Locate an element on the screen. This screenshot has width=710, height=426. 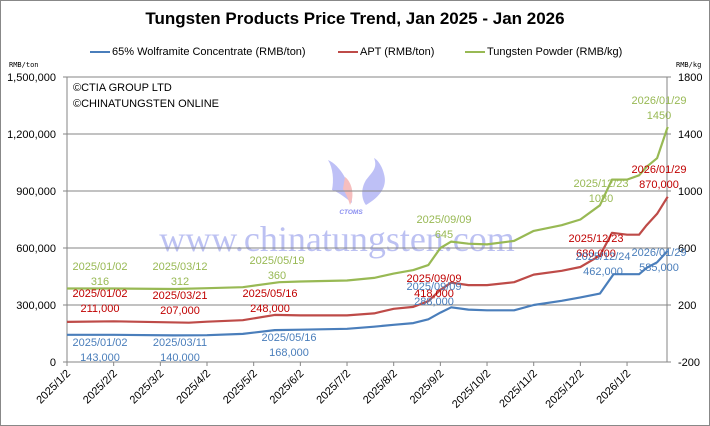
y-tick-left: 900,000 is located at coordinates (36, 192).